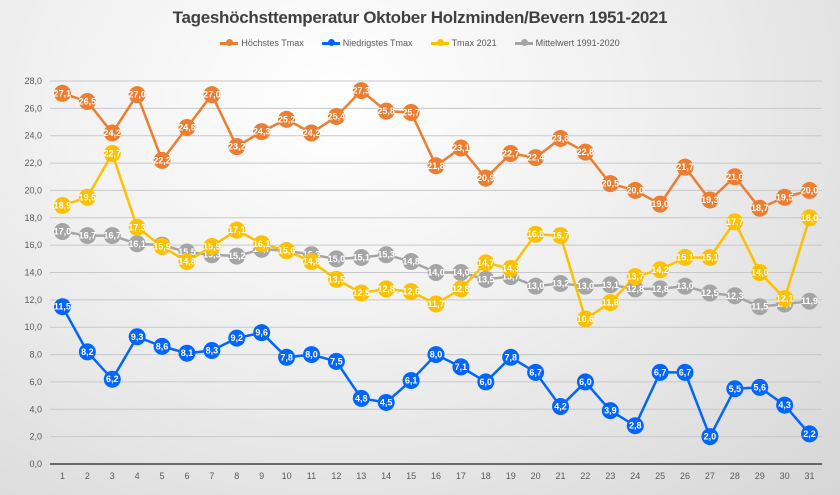 Image resolution: width=840 pixels, height=495 pixels. Describe the element at coordinates (660, 476) in the screenshot. I see `x-tick-label: 25` at that location.